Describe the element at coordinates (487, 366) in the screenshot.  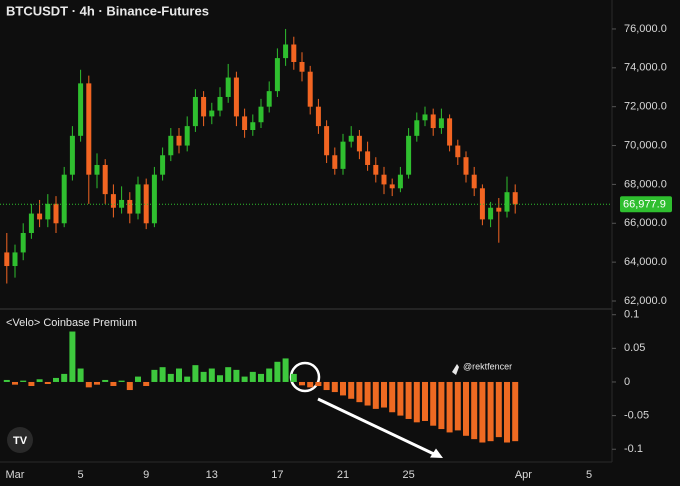
I see `watermark: @rektfencer` at that location.